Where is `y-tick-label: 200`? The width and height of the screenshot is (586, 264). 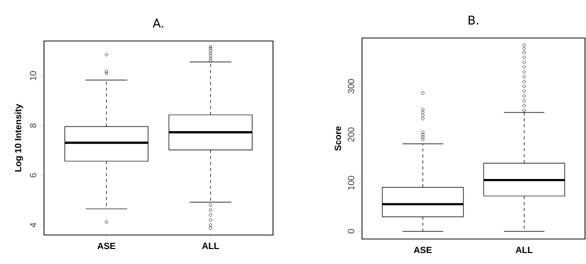
y-tick-label: 200 is located at coordinates (351, 135).